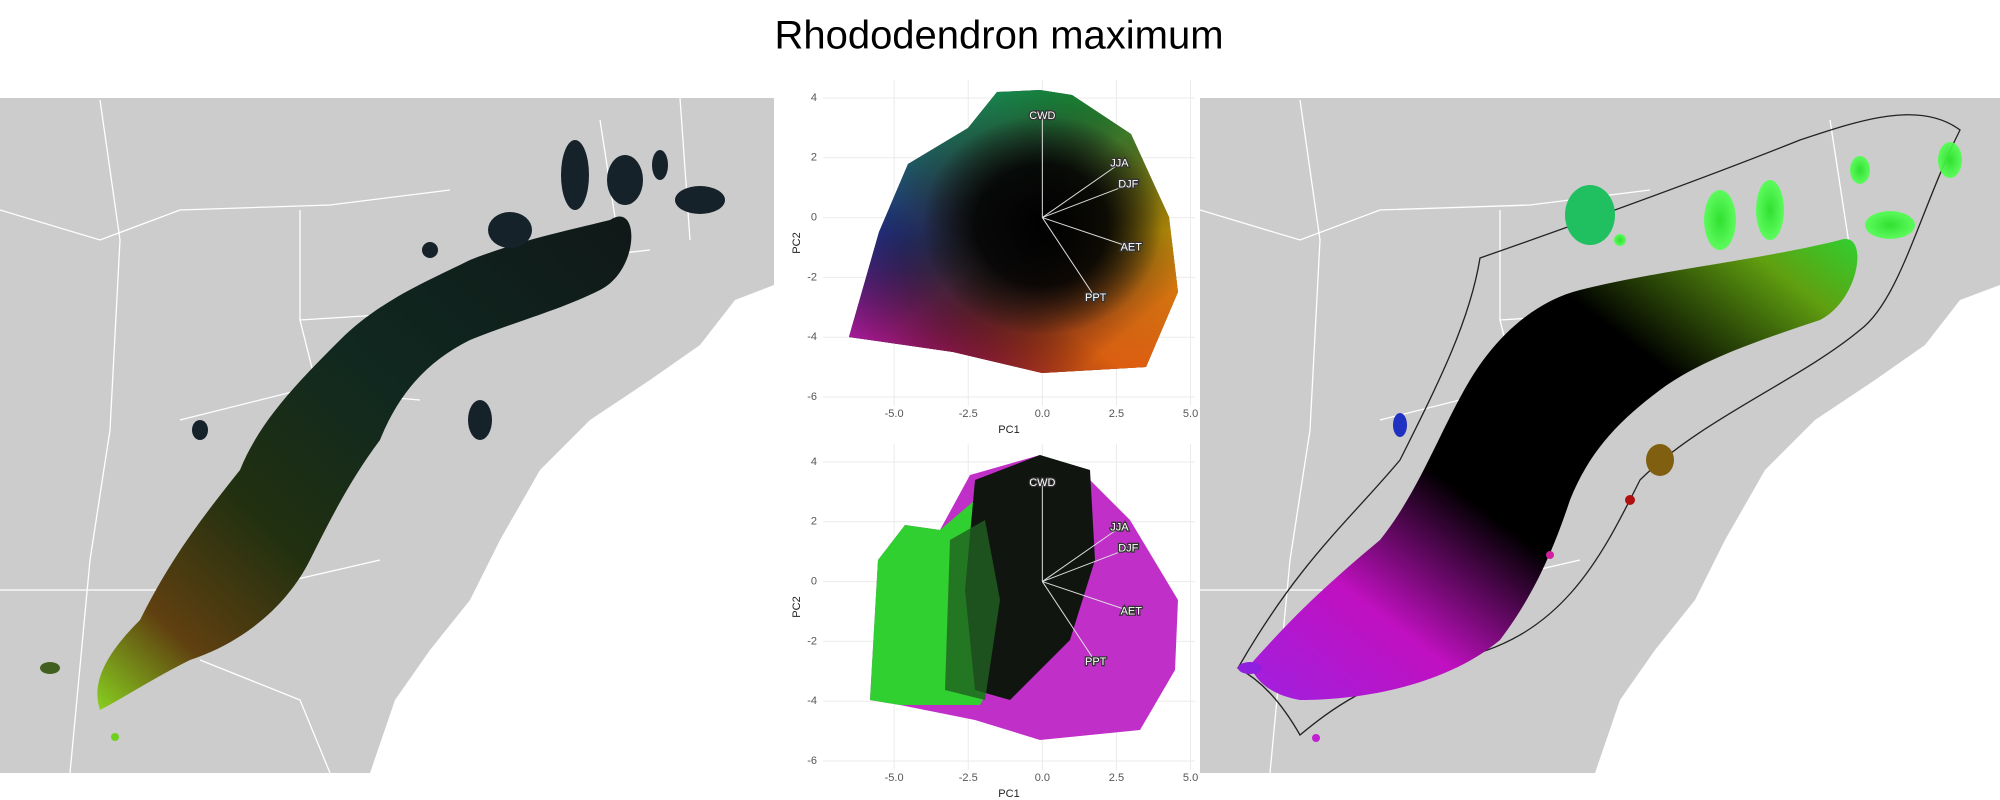 This screenshot has width=2000, height=800. I want to click on cloud-top, so click(1013, 231).